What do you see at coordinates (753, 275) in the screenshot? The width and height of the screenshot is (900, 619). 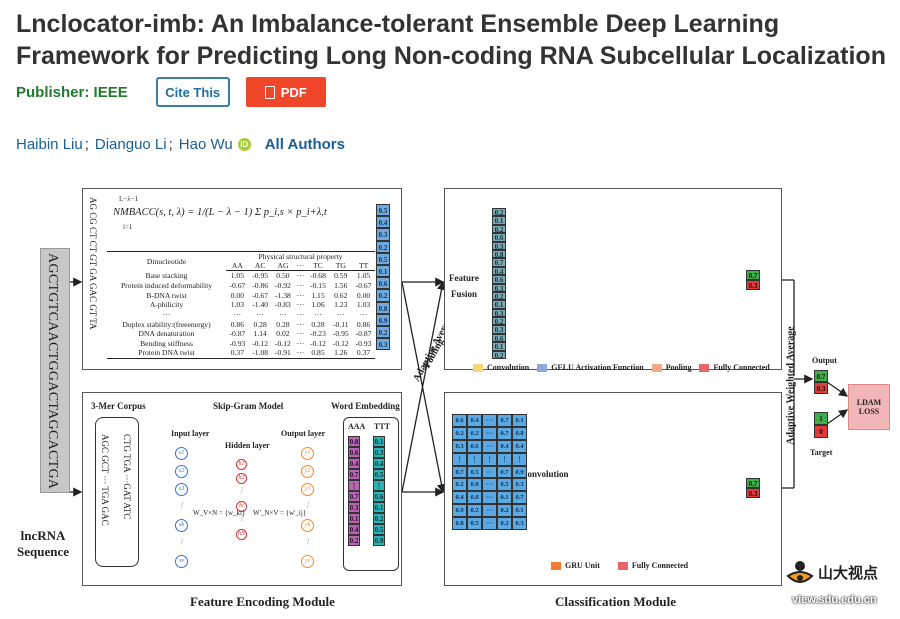 I see `vector-cell: 0.7` at bounding box center [753, 275].